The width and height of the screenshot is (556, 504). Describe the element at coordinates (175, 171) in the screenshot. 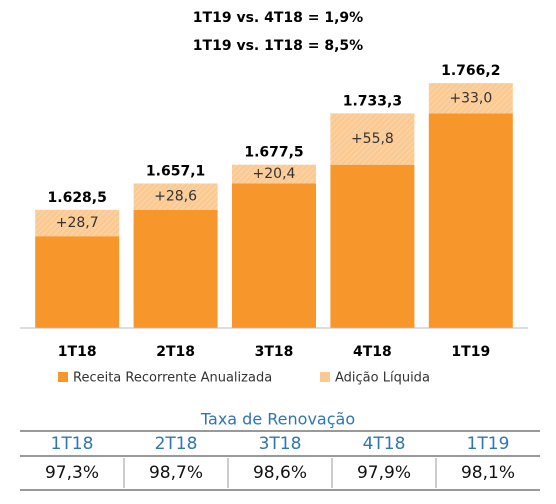

I see `total-label: 1.657,1` at that location.